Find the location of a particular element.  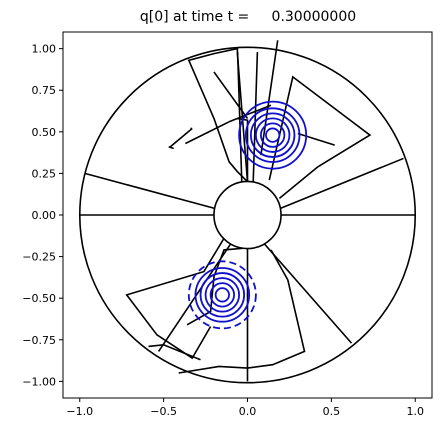

y-tick-label: 0.25 is located at coordinates (44, 173).